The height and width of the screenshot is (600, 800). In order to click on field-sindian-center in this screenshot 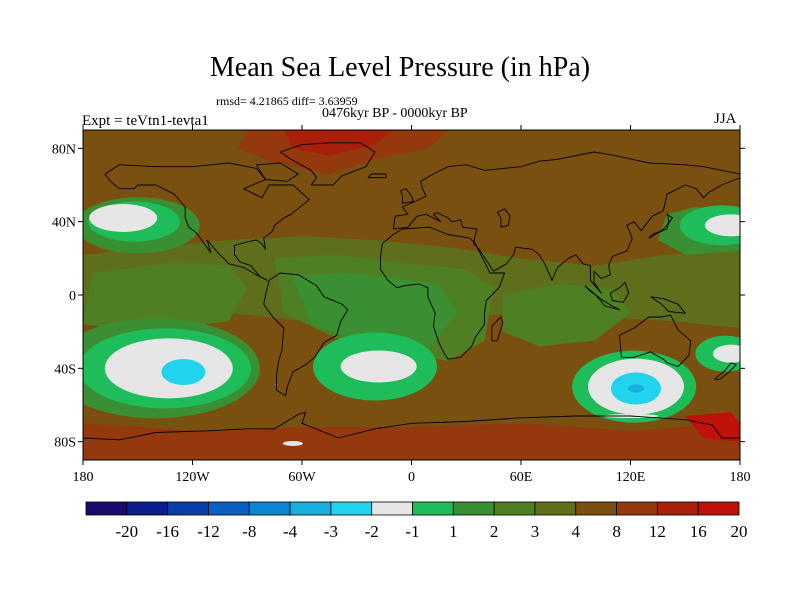, I will do `click(635, 388)`.